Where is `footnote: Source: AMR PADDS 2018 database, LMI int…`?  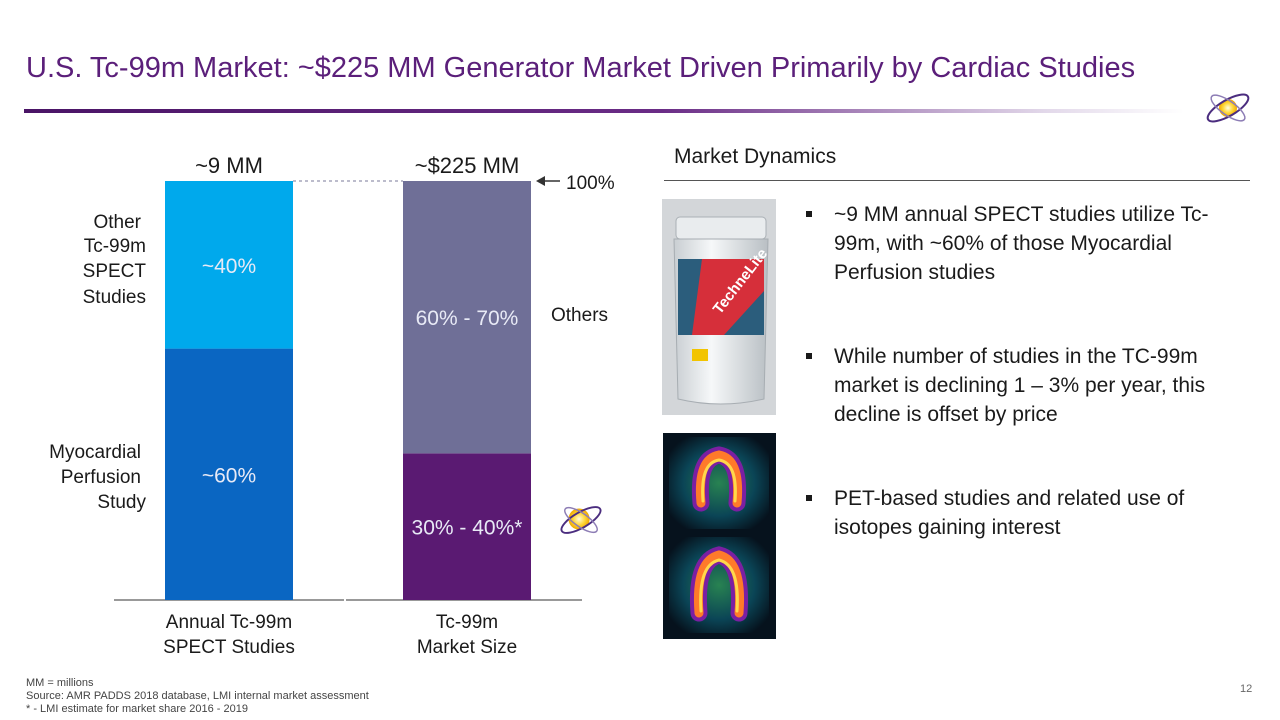 footnote: Source: AMR PADDS 2018 database, LMI int… is located at coordinates (197, 696).